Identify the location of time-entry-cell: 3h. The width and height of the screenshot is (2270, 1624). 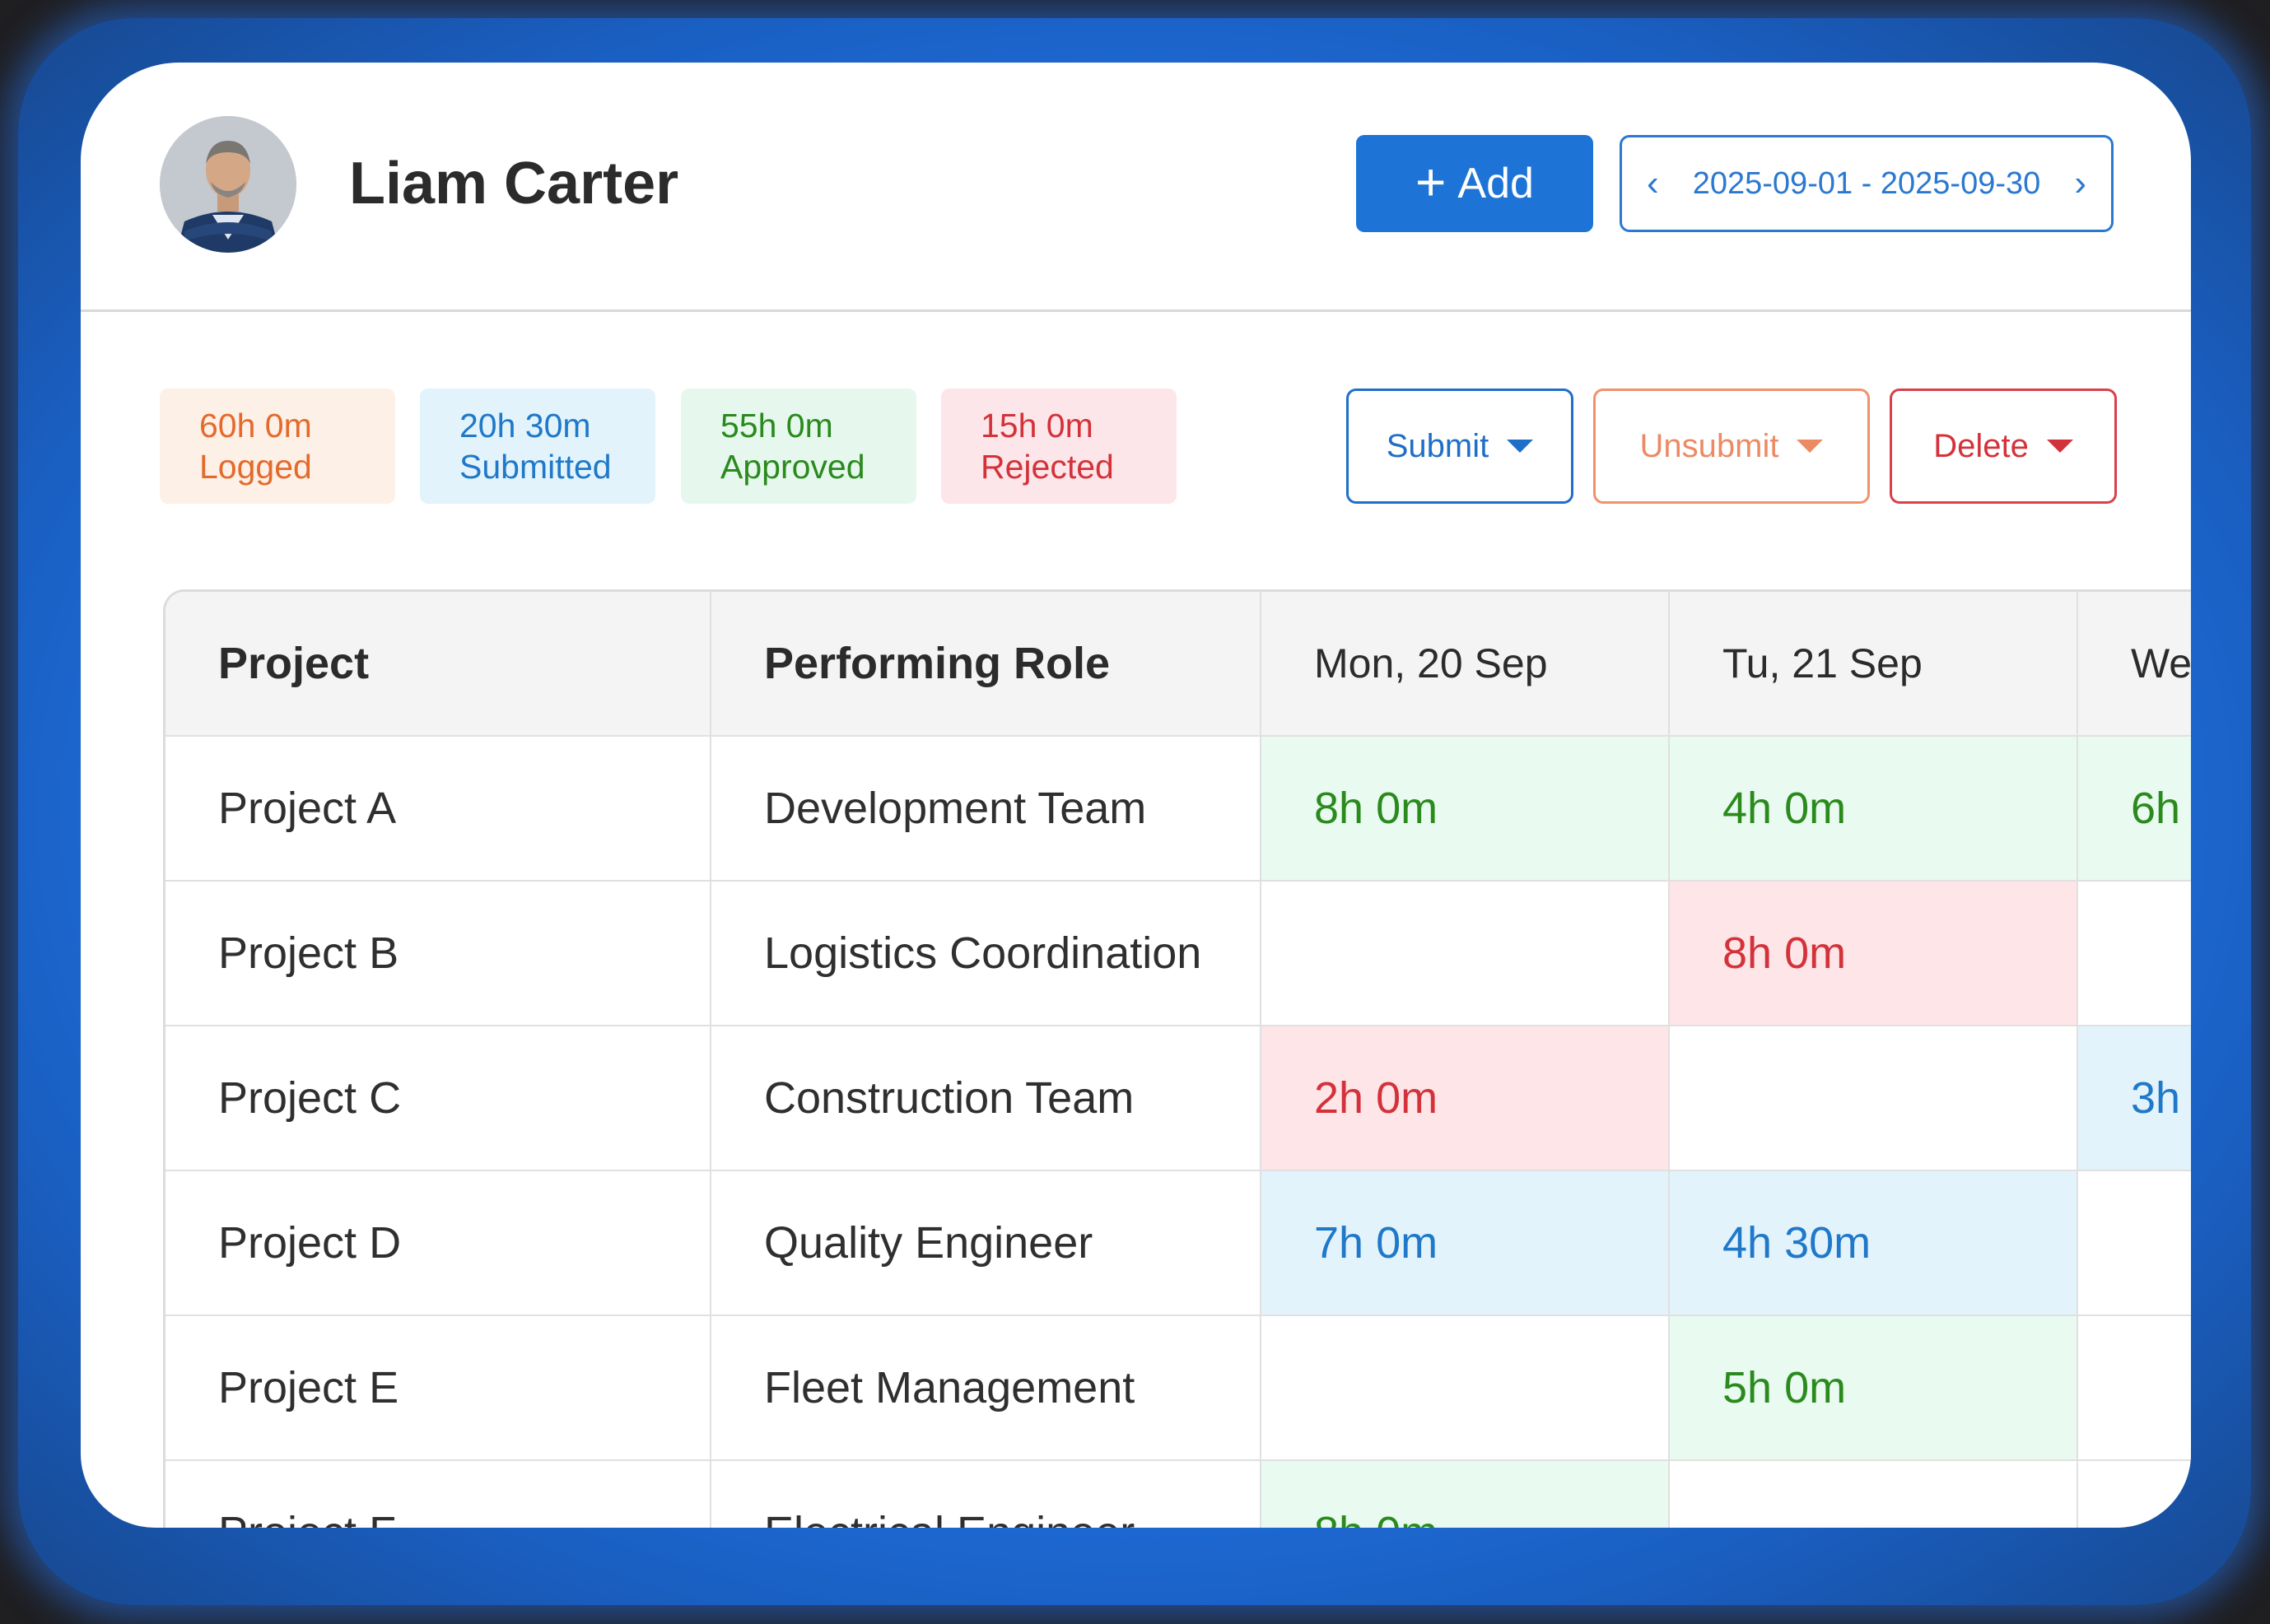
(2134, 1098).